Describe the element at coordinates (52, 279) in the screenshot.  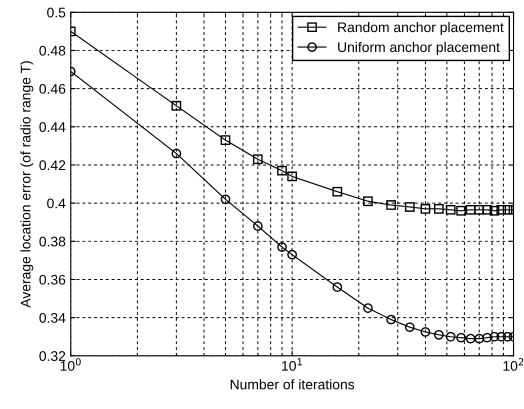
I see `y-tick-label: 0.36` at that location.